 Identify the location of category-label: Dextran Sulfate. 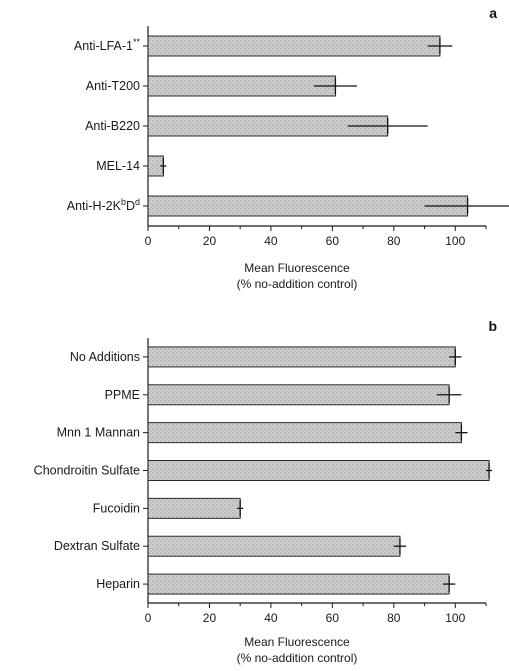
(97, 546).